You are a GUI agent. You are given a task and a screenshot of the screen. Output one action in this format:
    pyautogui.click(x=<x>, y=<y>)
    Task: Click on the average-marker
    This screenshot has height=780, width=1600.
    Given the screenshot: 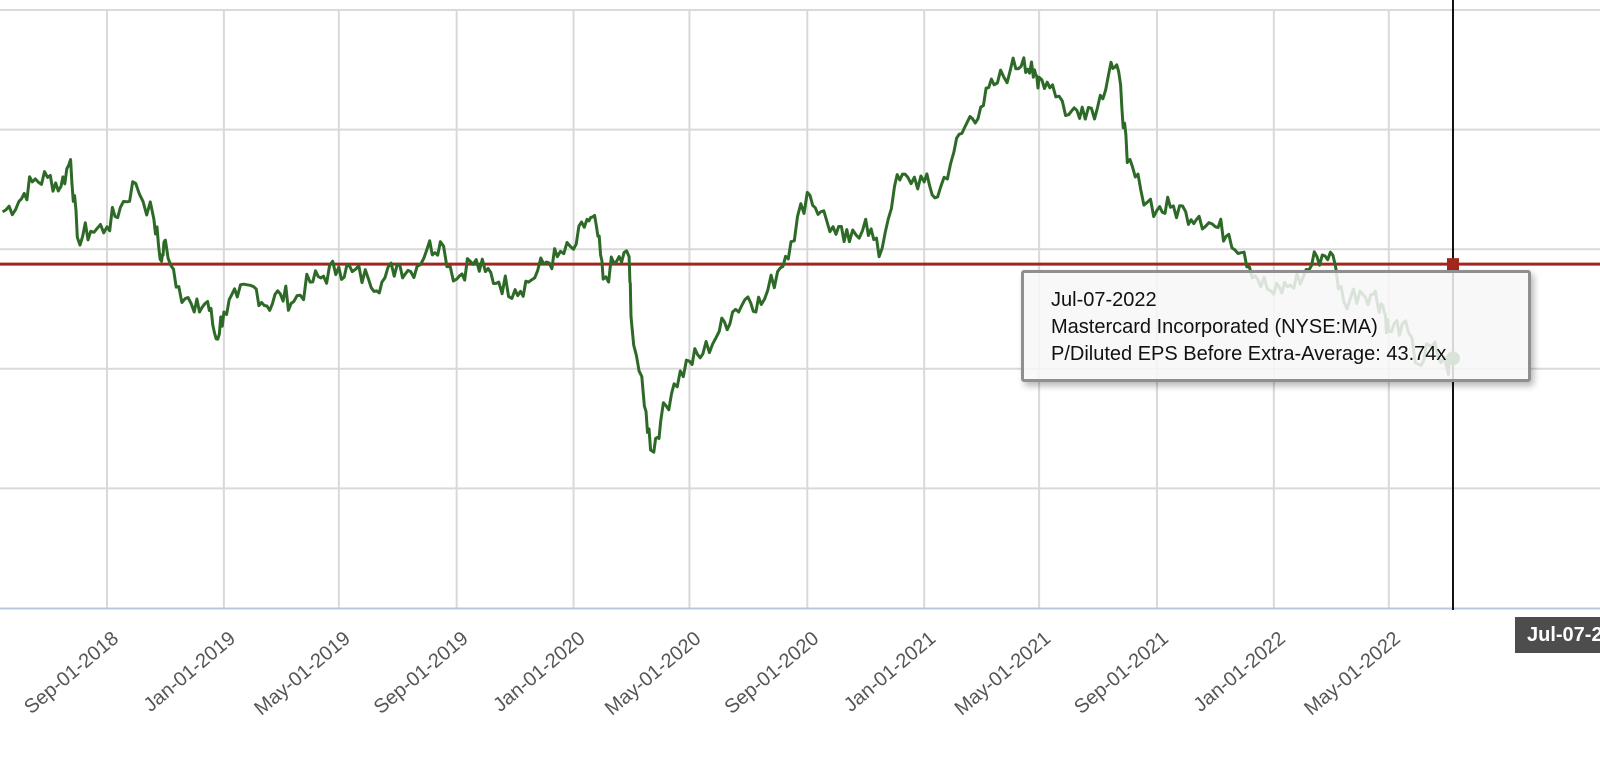 What is the action you would take?
    pyautogui.click(x=1452, y=264)
    